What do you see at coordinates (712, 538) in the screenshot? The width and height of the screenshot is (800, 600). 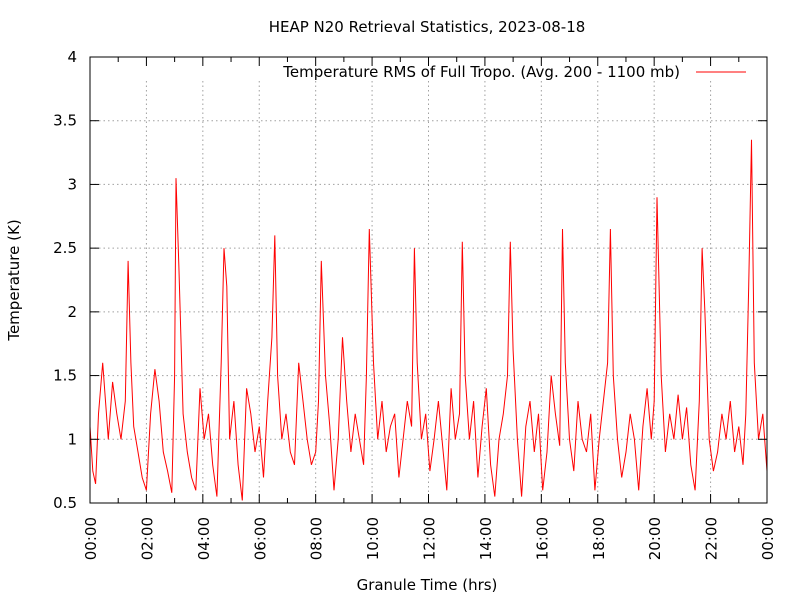 I see `x-tick-label: 22:00` at bounding box center [712, 538].